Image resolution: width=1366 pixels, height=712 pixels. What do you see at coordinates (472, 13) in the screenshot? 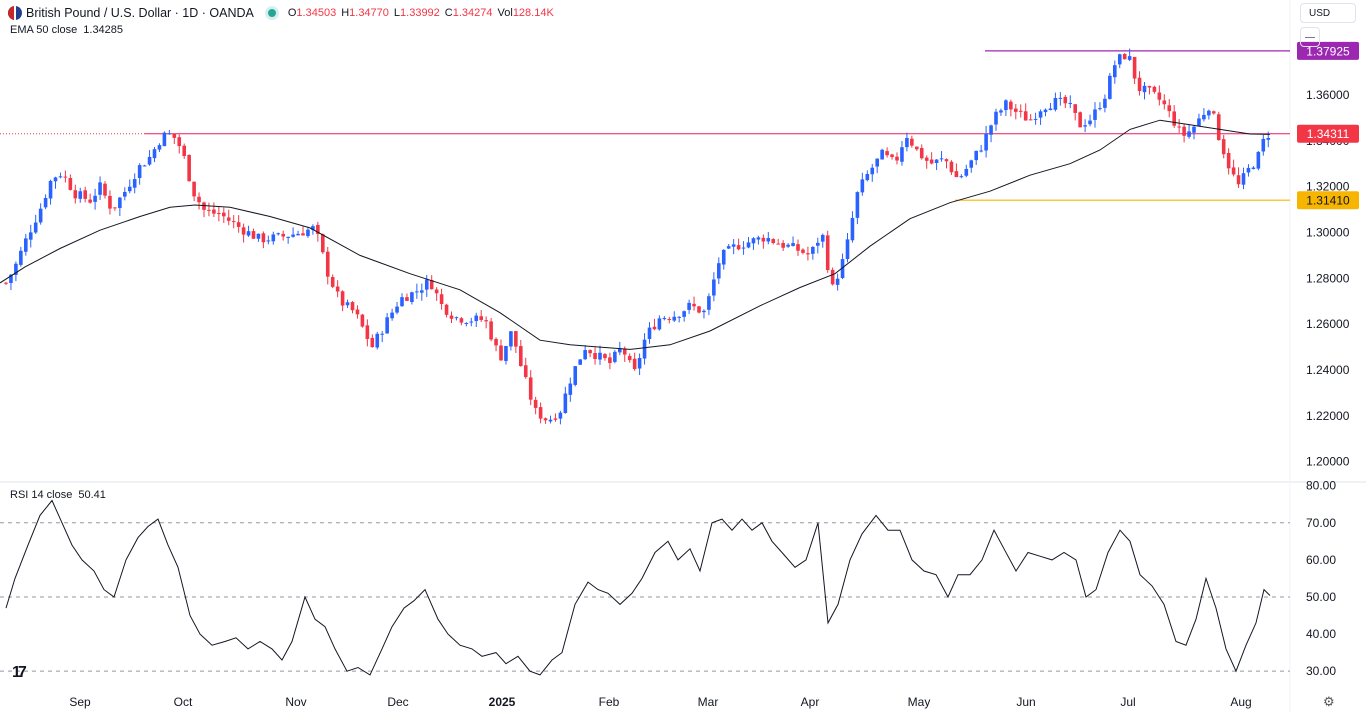
I see `close-value: 1.34274` at bounding box center [472, 13].